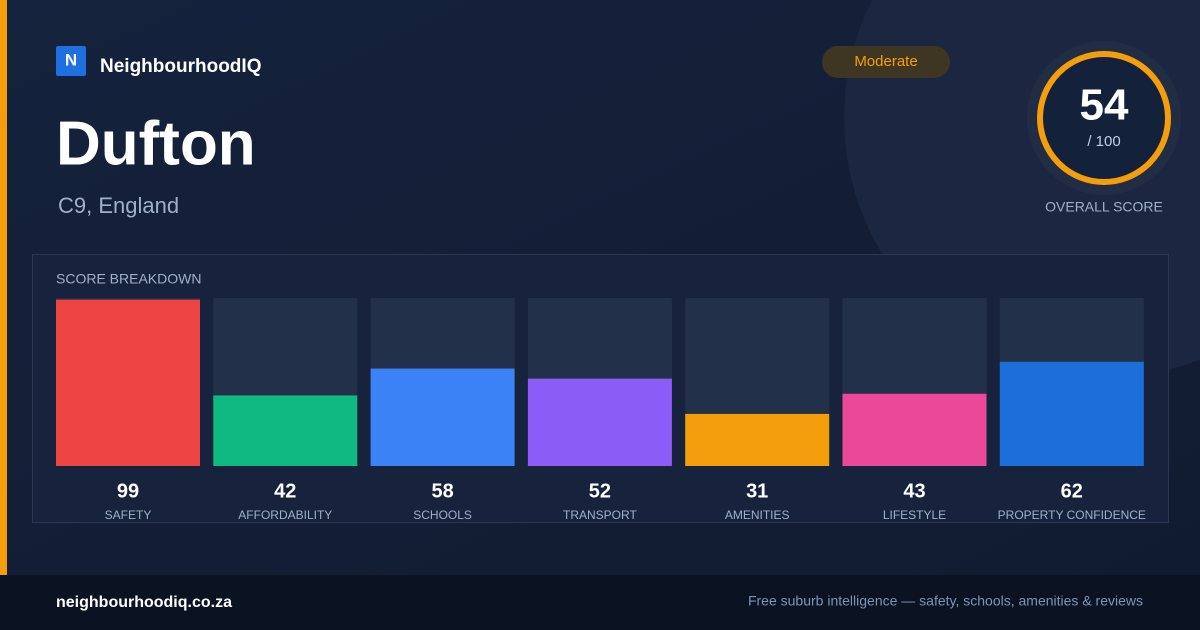 The image size is (1200, 630). What do you see at coordinates (118, 205) in the screenshot?
I see `place-region: C9, England` at bounding box center [118, 205].